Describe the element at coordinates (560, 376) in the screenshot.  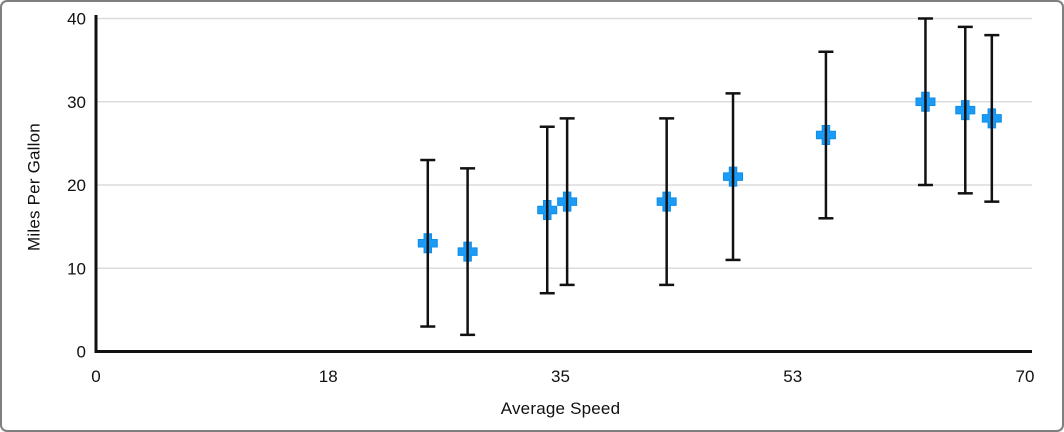
I see `x-tick-label: 35` at that location.